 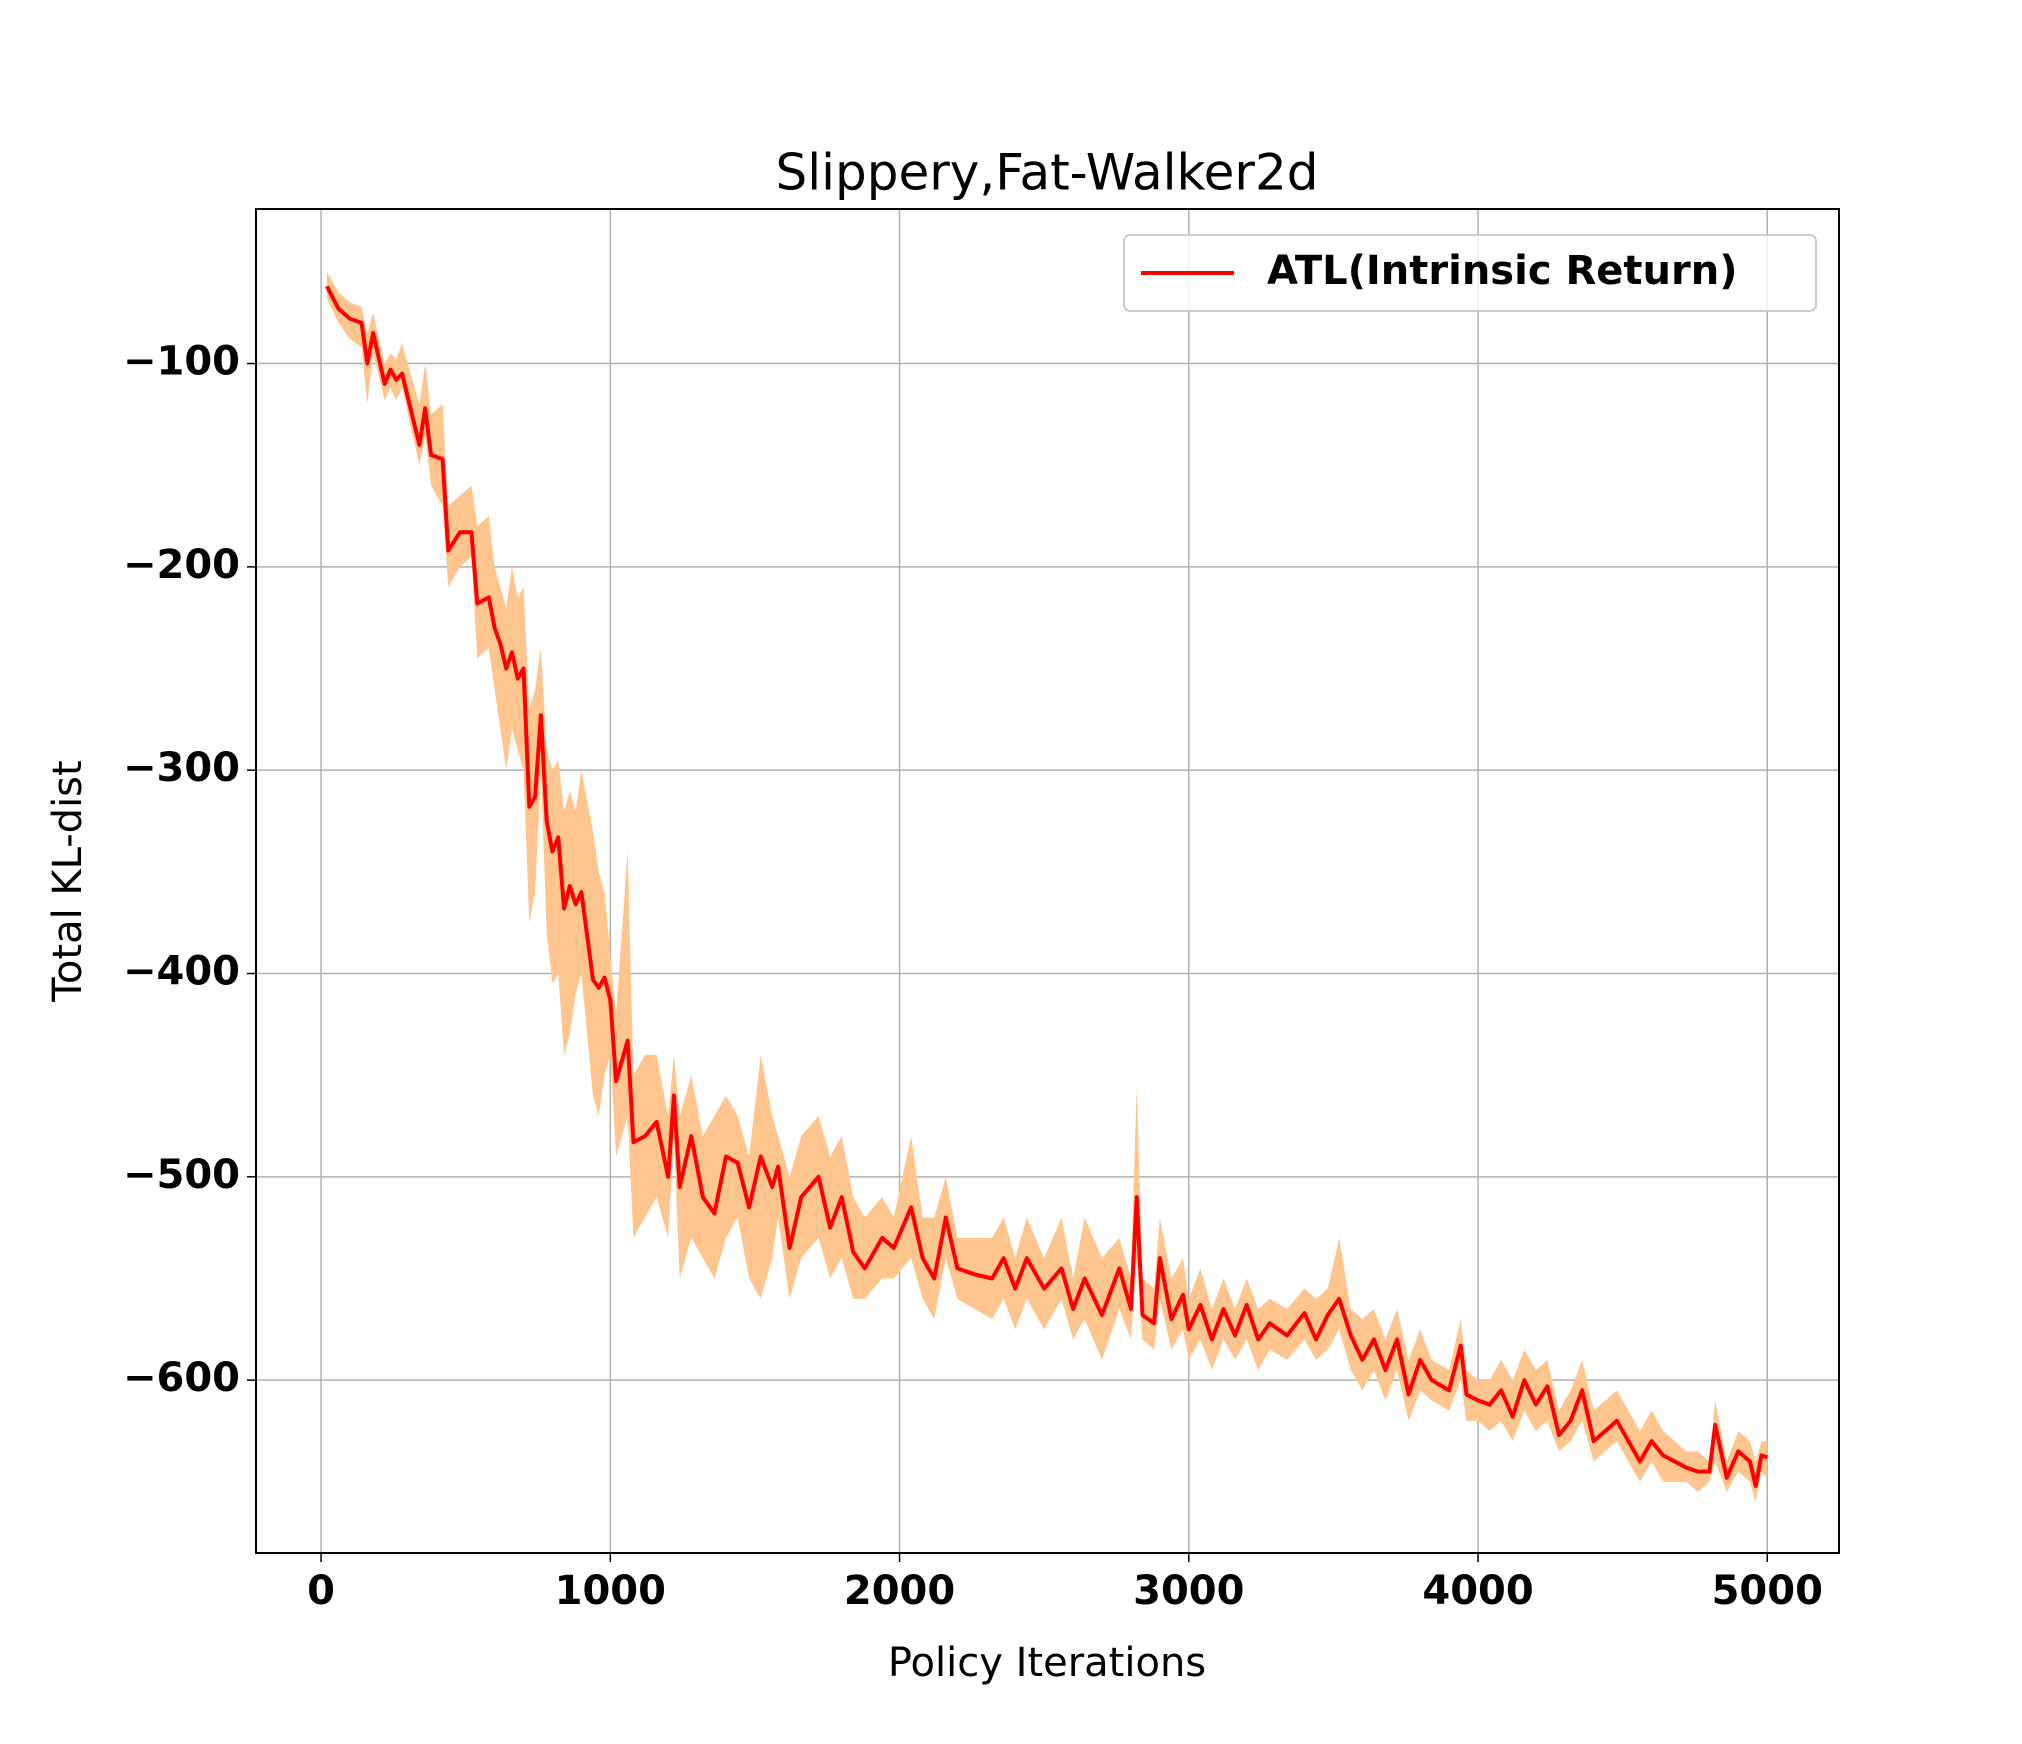 What do you see at coordinates (899, 1591) in the screenshot?
I see `x-tick-label: 2000` at bounding box center [899, 1591].